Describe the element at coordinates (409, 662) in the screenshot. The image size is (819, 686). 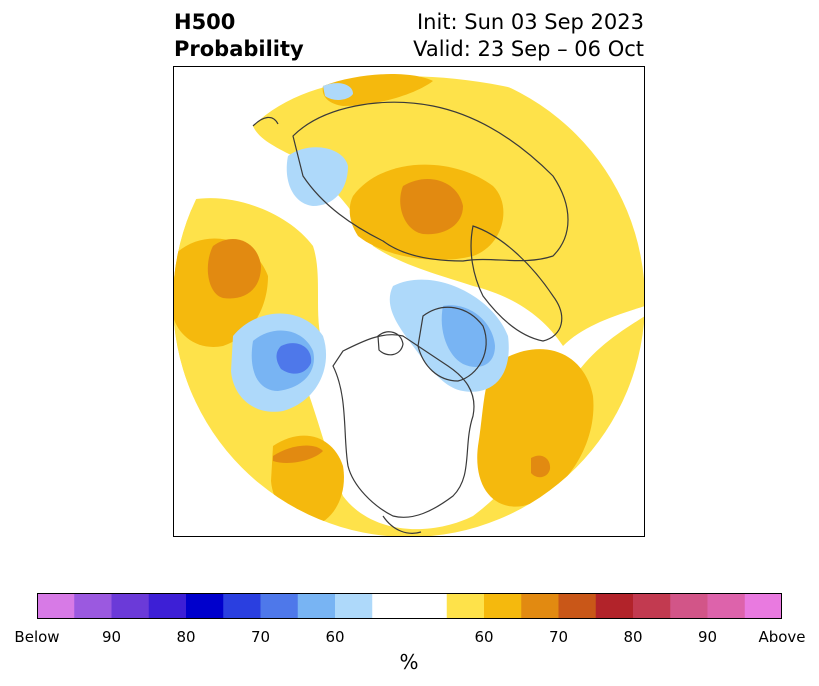
I see `colorbar-unit: %` at that location.